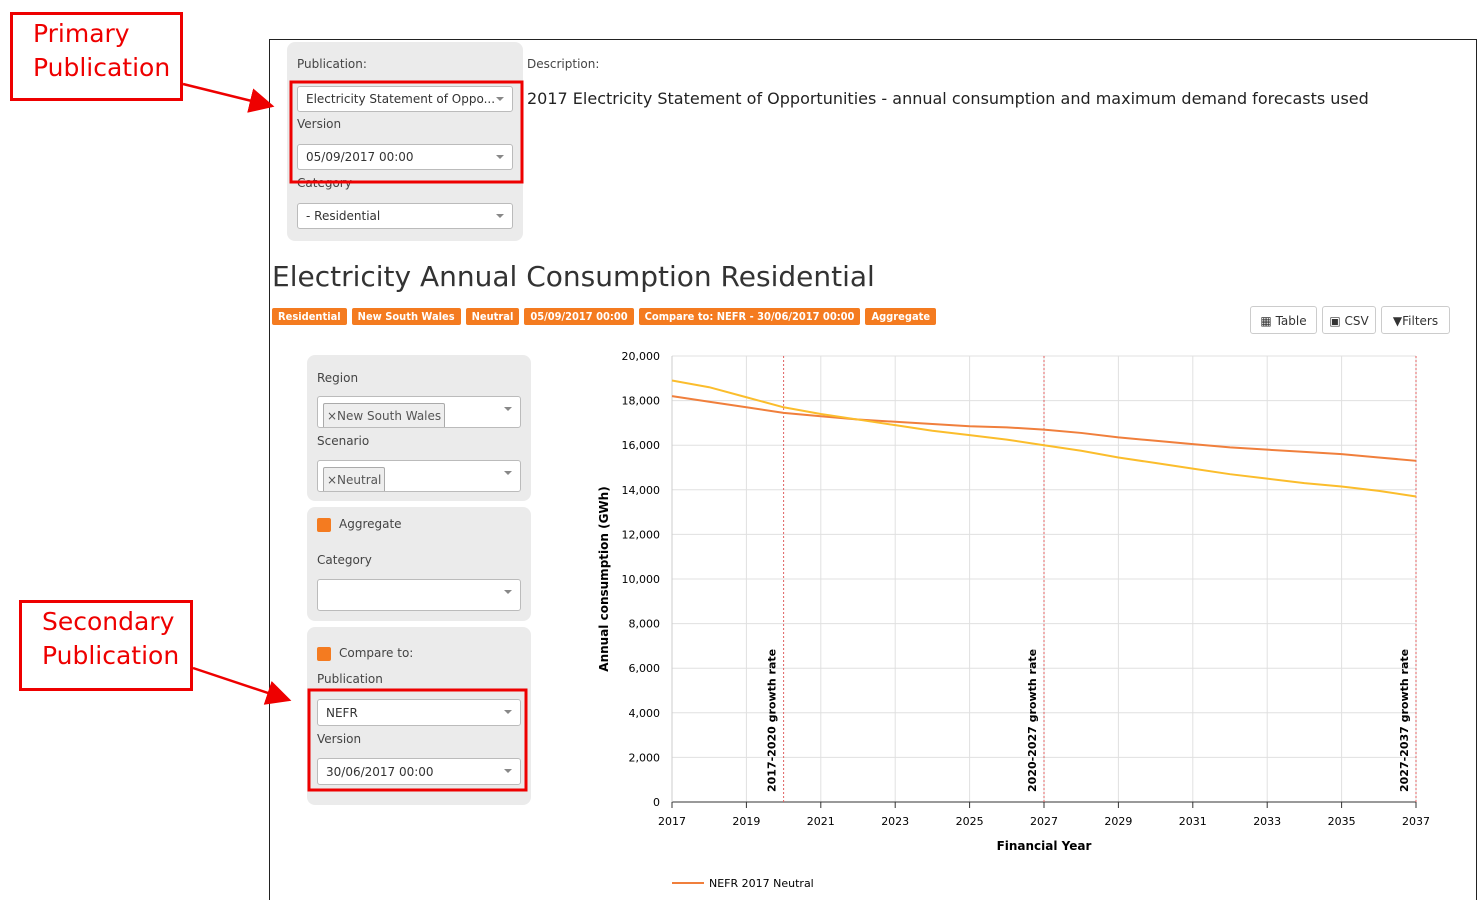 This screenshot has width=1479, height=900. Describe the element at coordinates (405, 157) in the screenshot. I see `version-select: 05/09/2017 00:00` at that location.